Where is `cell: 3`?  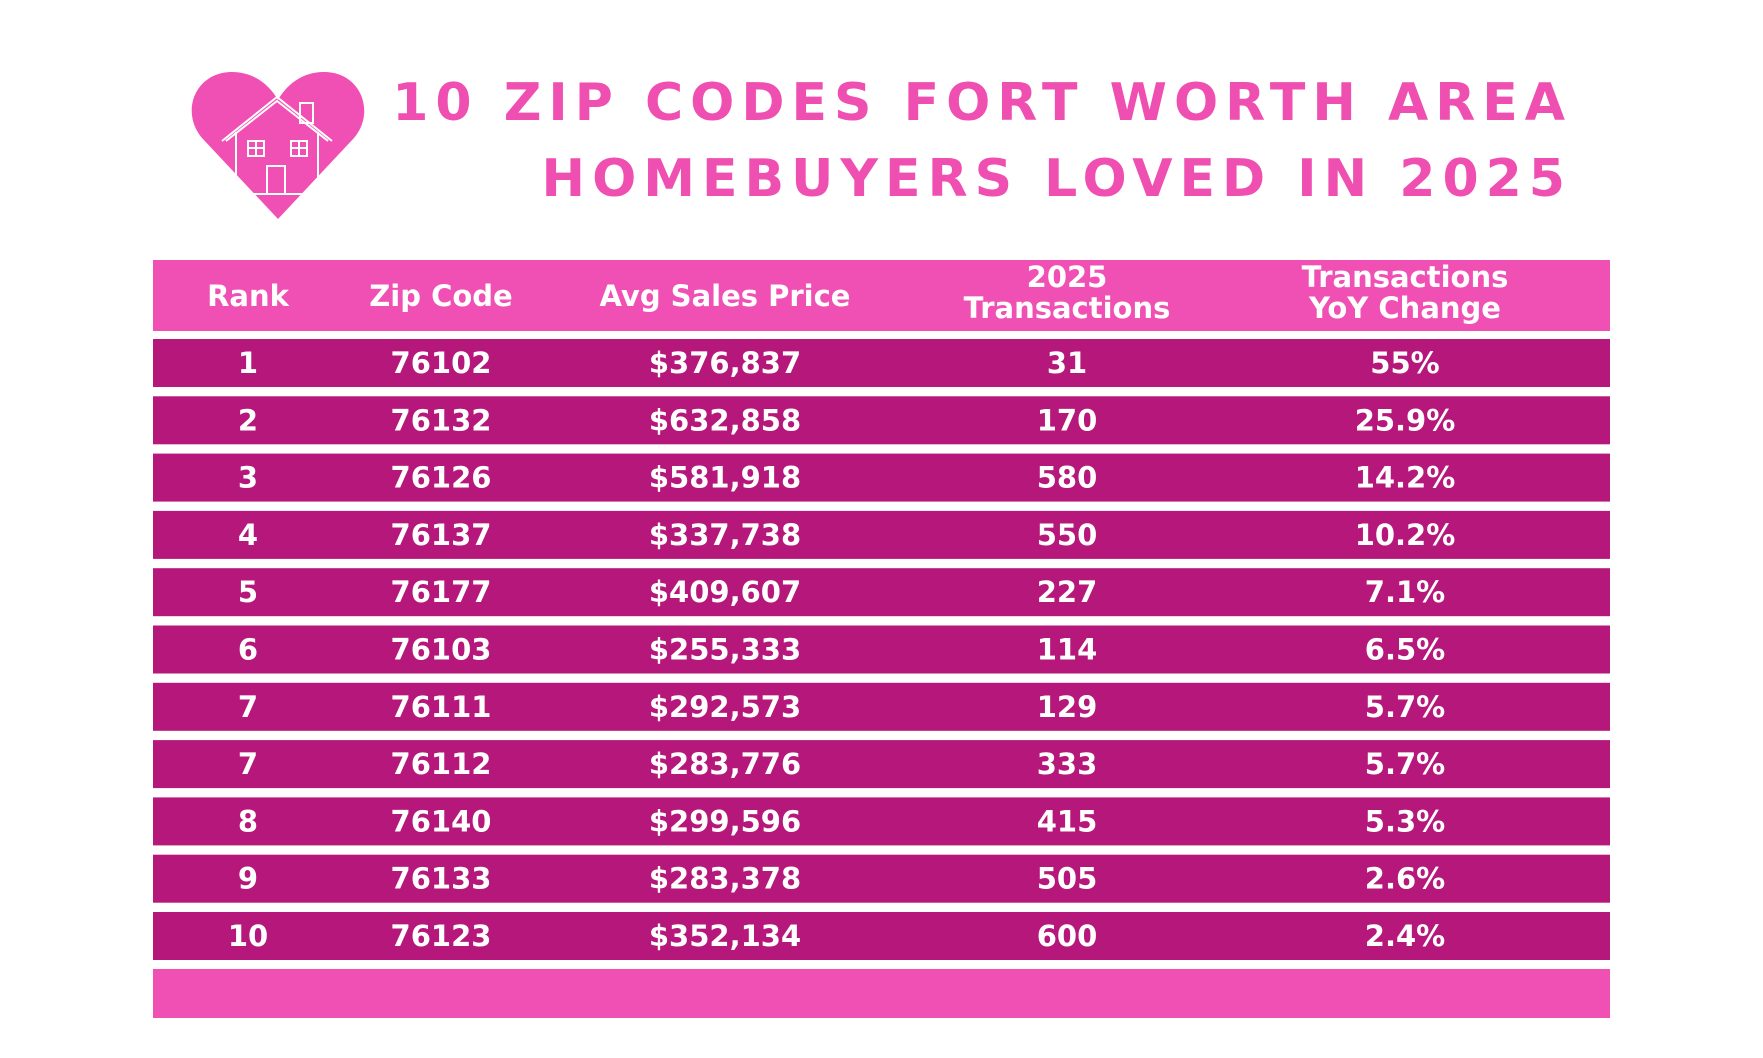 cell: 3 is located at coordinates (248, 478).